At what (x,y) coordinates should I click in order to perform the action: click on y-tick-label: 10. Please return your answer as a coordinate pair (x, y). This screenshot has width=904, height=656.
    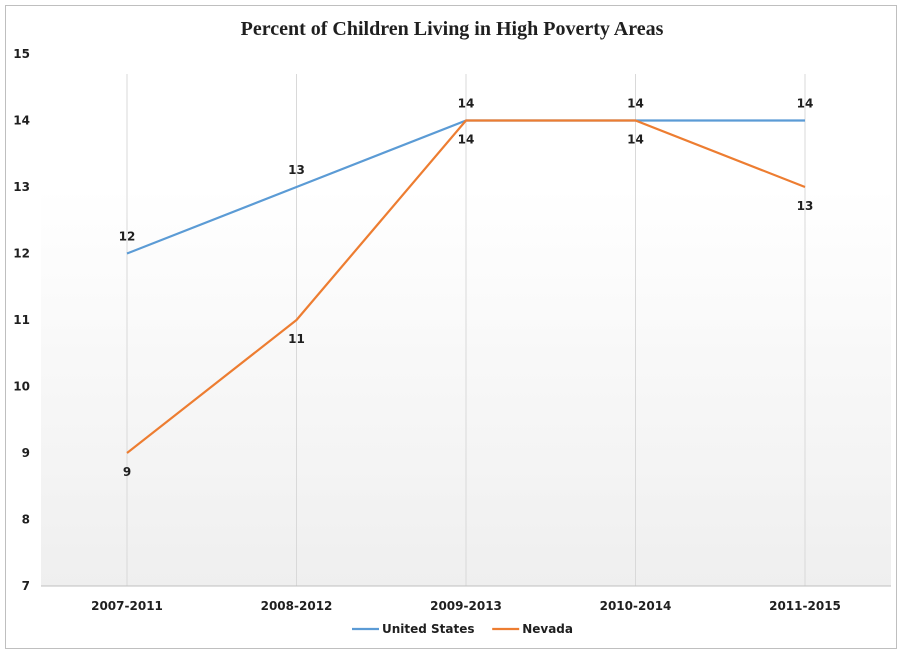
    Looking at the image, I should click on (21, 387).